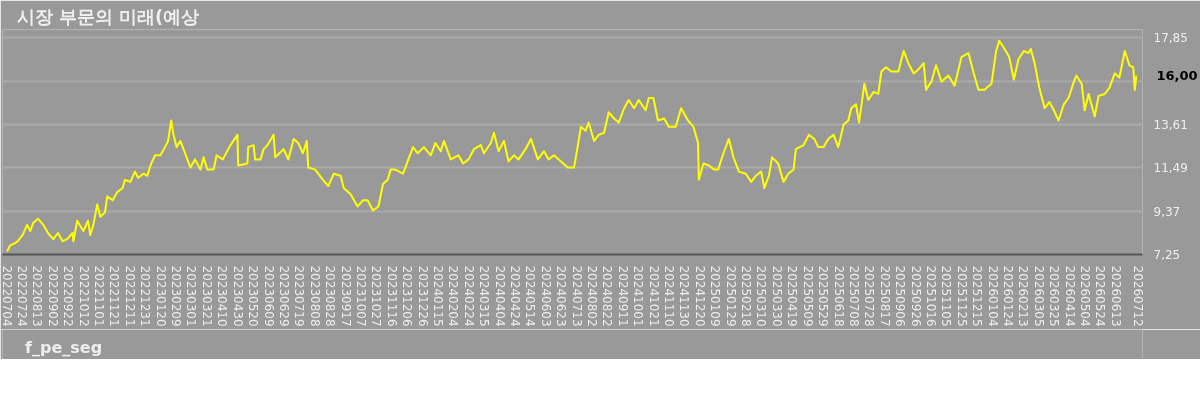 The width and height of the screenshot is (1200, 400). I want to click on x-tick-label: 20241130, so click(684, 296).